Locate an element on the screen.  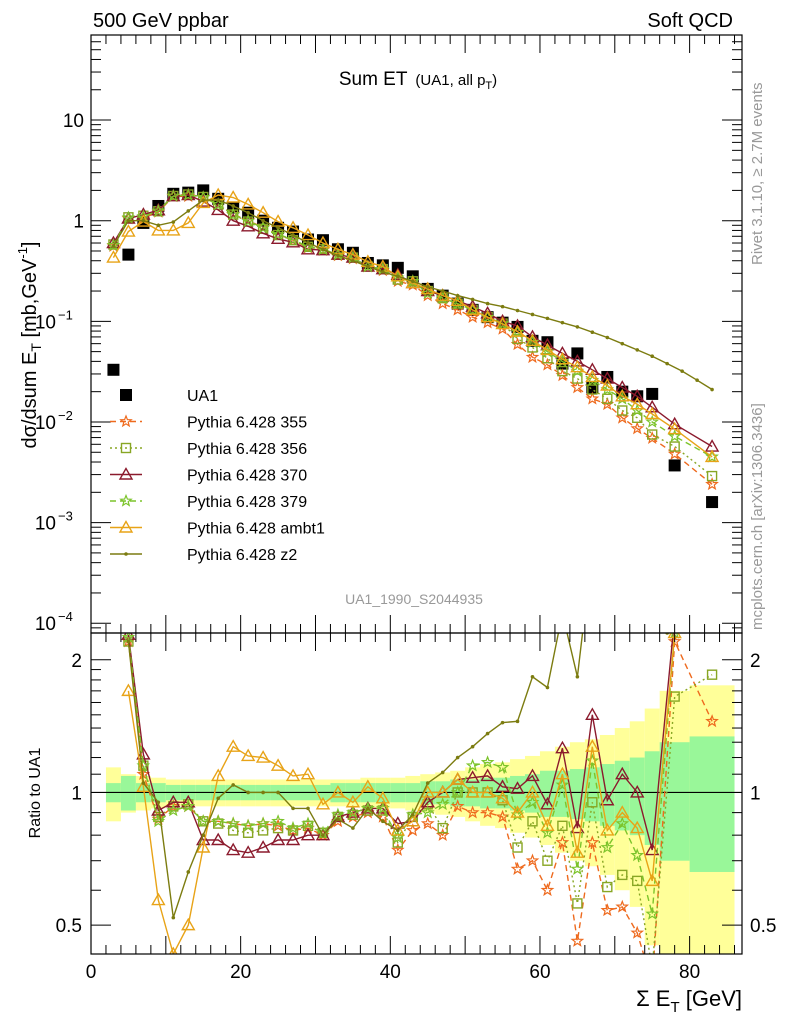
legend-label-p370: Pythia 6.428 370 is located at coordinates (247, 476).